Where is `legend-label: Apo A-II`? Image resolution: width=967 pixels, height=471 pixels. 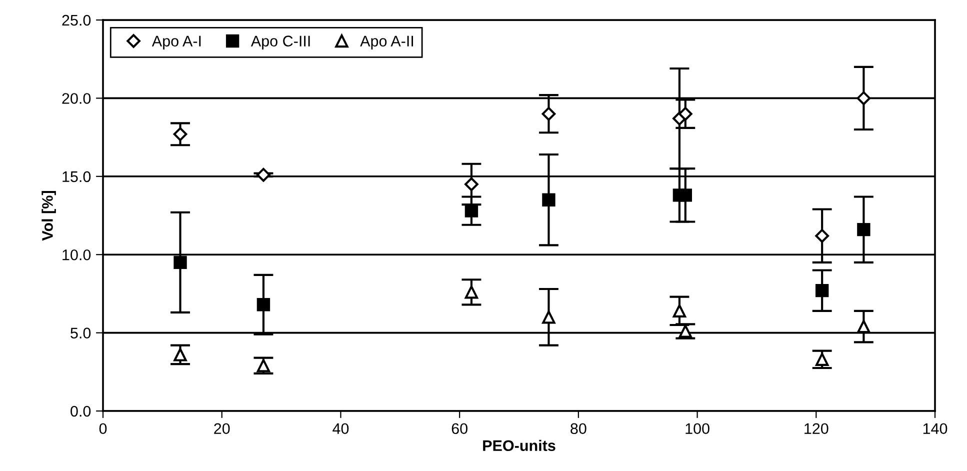 legend-label: Apo A-II is located at coordinates (386, 43).